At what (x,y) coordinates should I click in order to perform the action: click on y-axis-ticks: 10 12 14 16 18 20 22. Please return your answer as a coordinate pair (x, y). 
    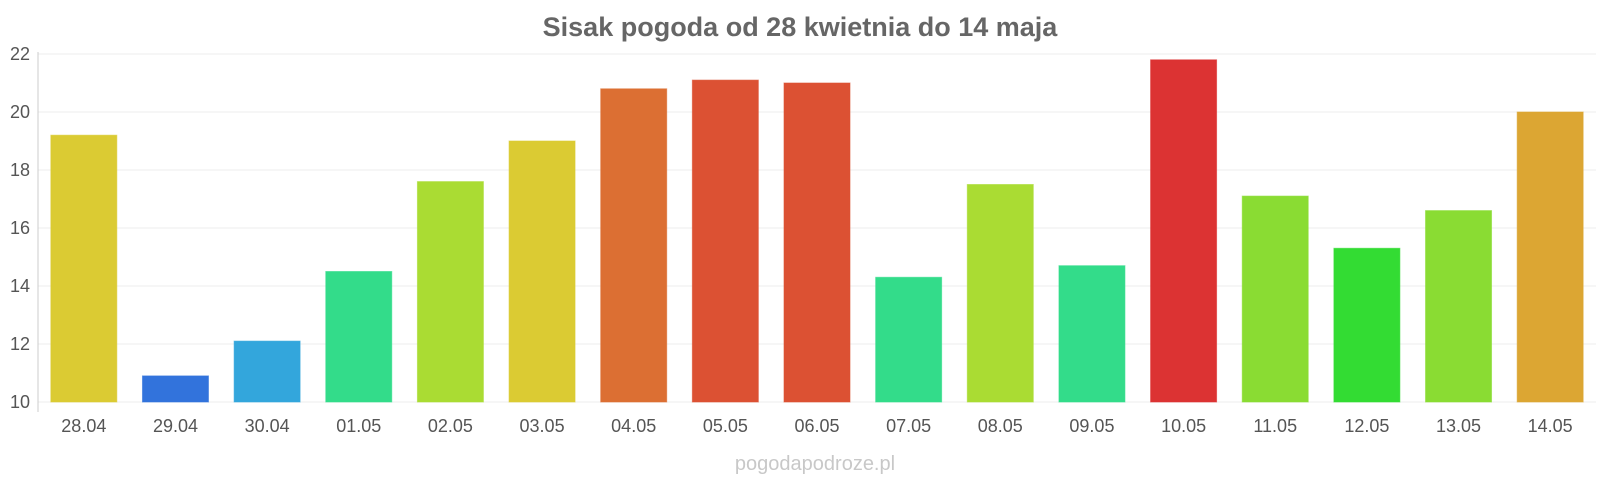
    Looking at the image, I should click on (20, 228).